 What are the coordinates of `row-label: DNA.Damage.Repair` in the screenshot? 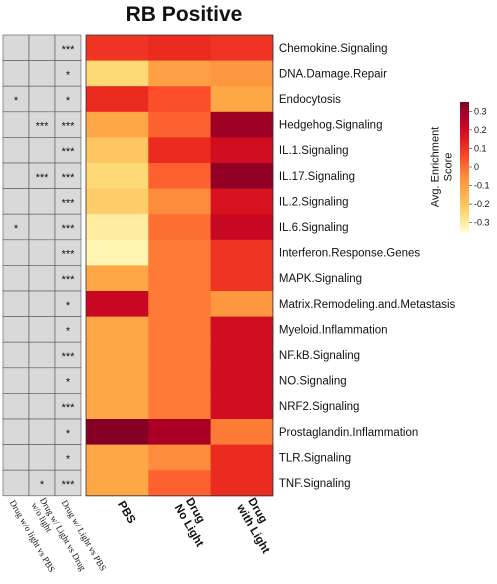 It's located at (333, 74).